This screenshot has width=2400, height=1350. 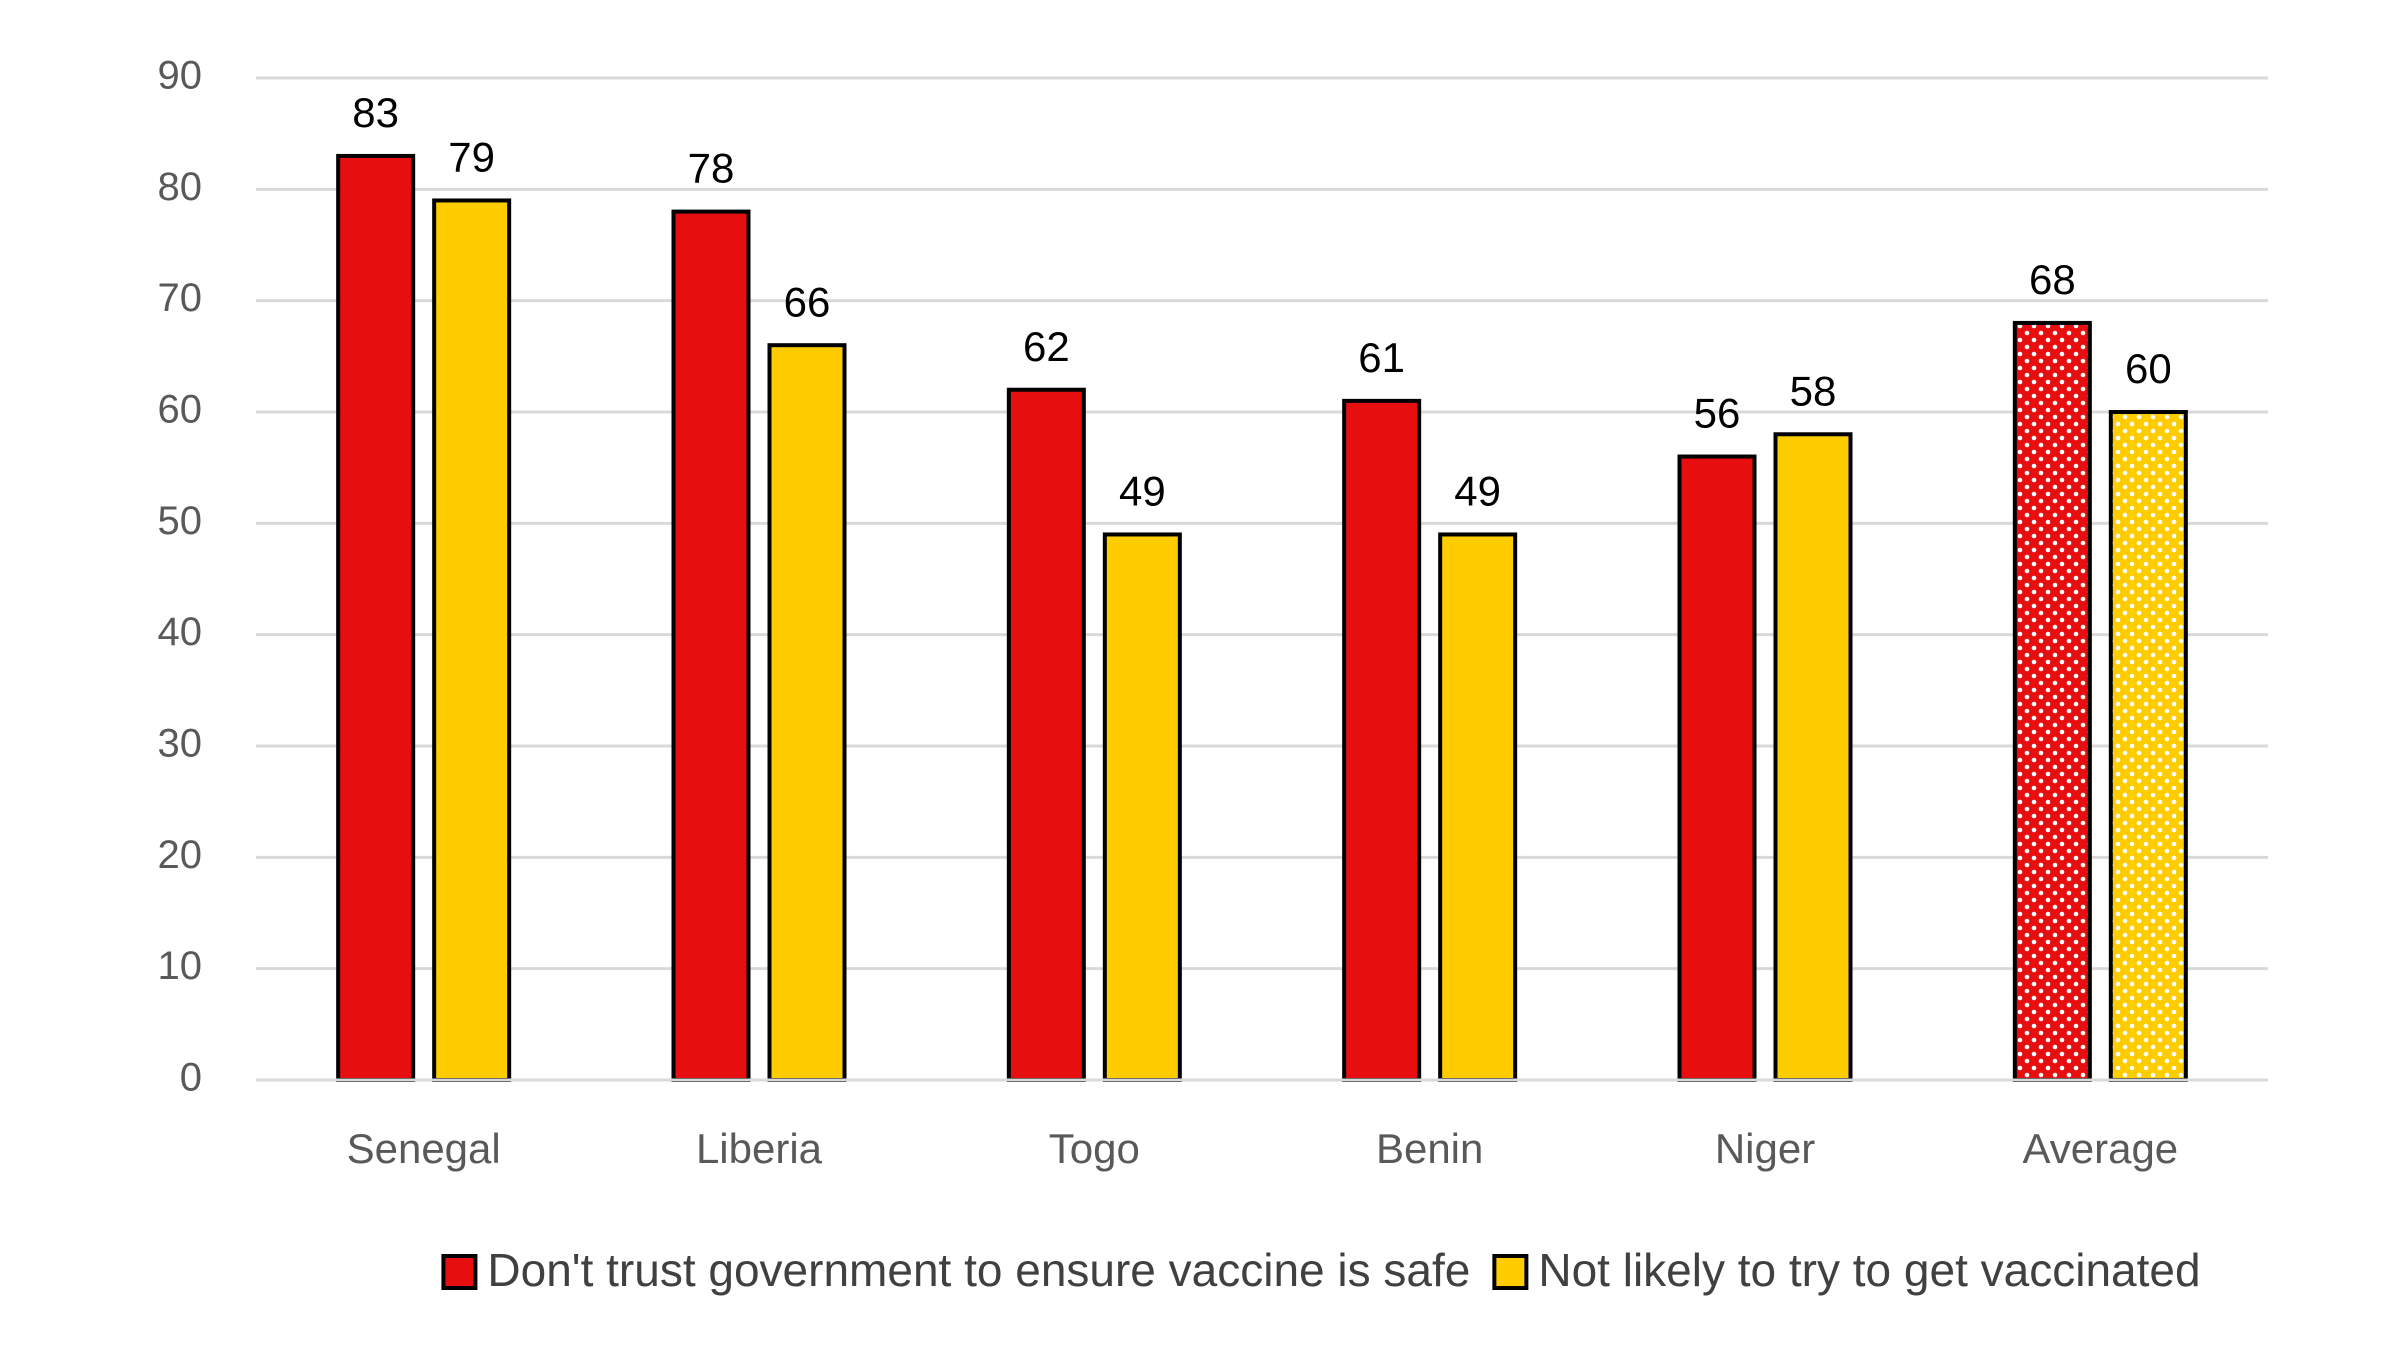 I want to click on data-label: 68, so click(x=2052, y=279).